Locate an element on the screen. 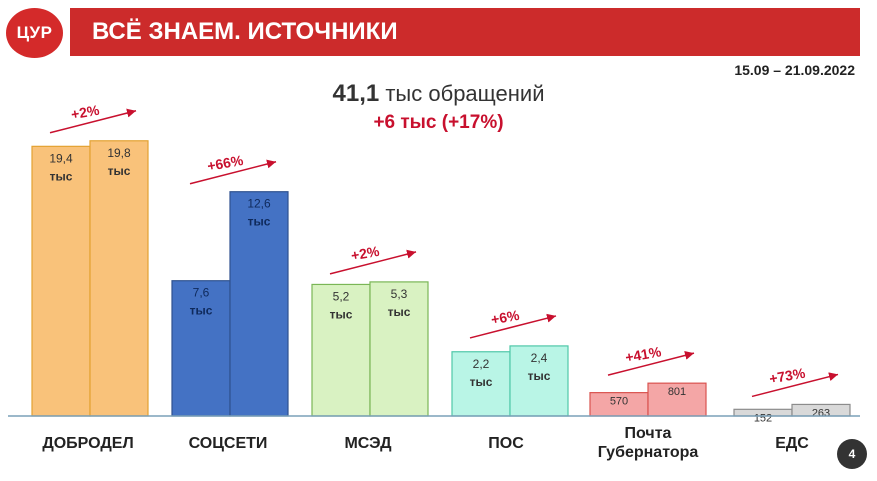  bar-label-0-1: 19,8 is located at coordinates (119, 153).